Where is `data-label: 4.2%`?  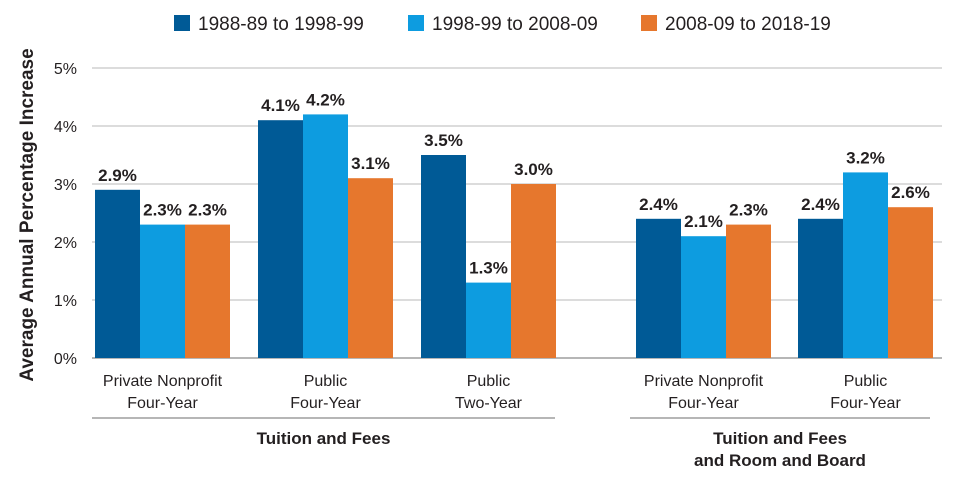
data-label: 4.2% is located at coordinates (325, 99).